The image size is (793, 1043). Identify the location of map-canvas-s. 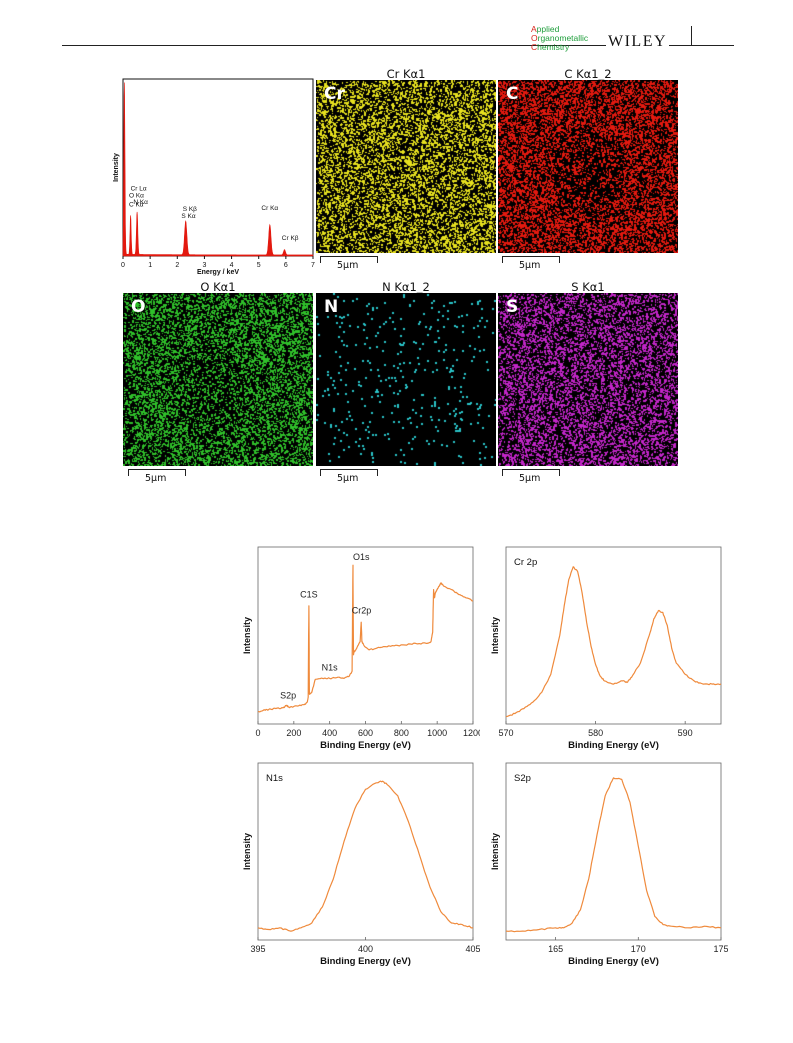
(588, 379).